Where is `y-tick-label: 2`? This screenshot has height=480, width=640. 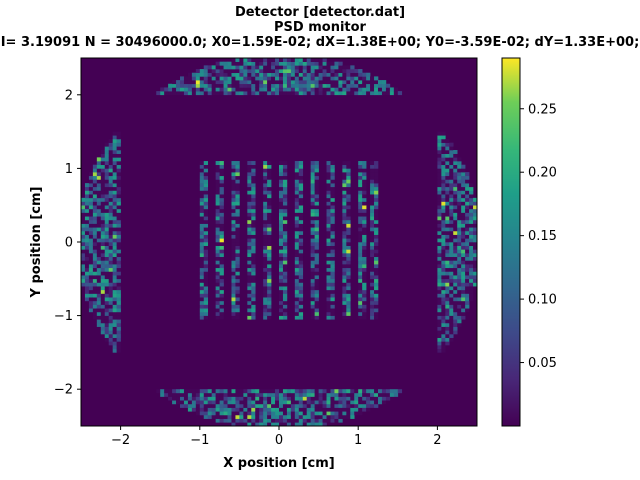
y-tick-label: 2 is located at coordinates (69, 95).